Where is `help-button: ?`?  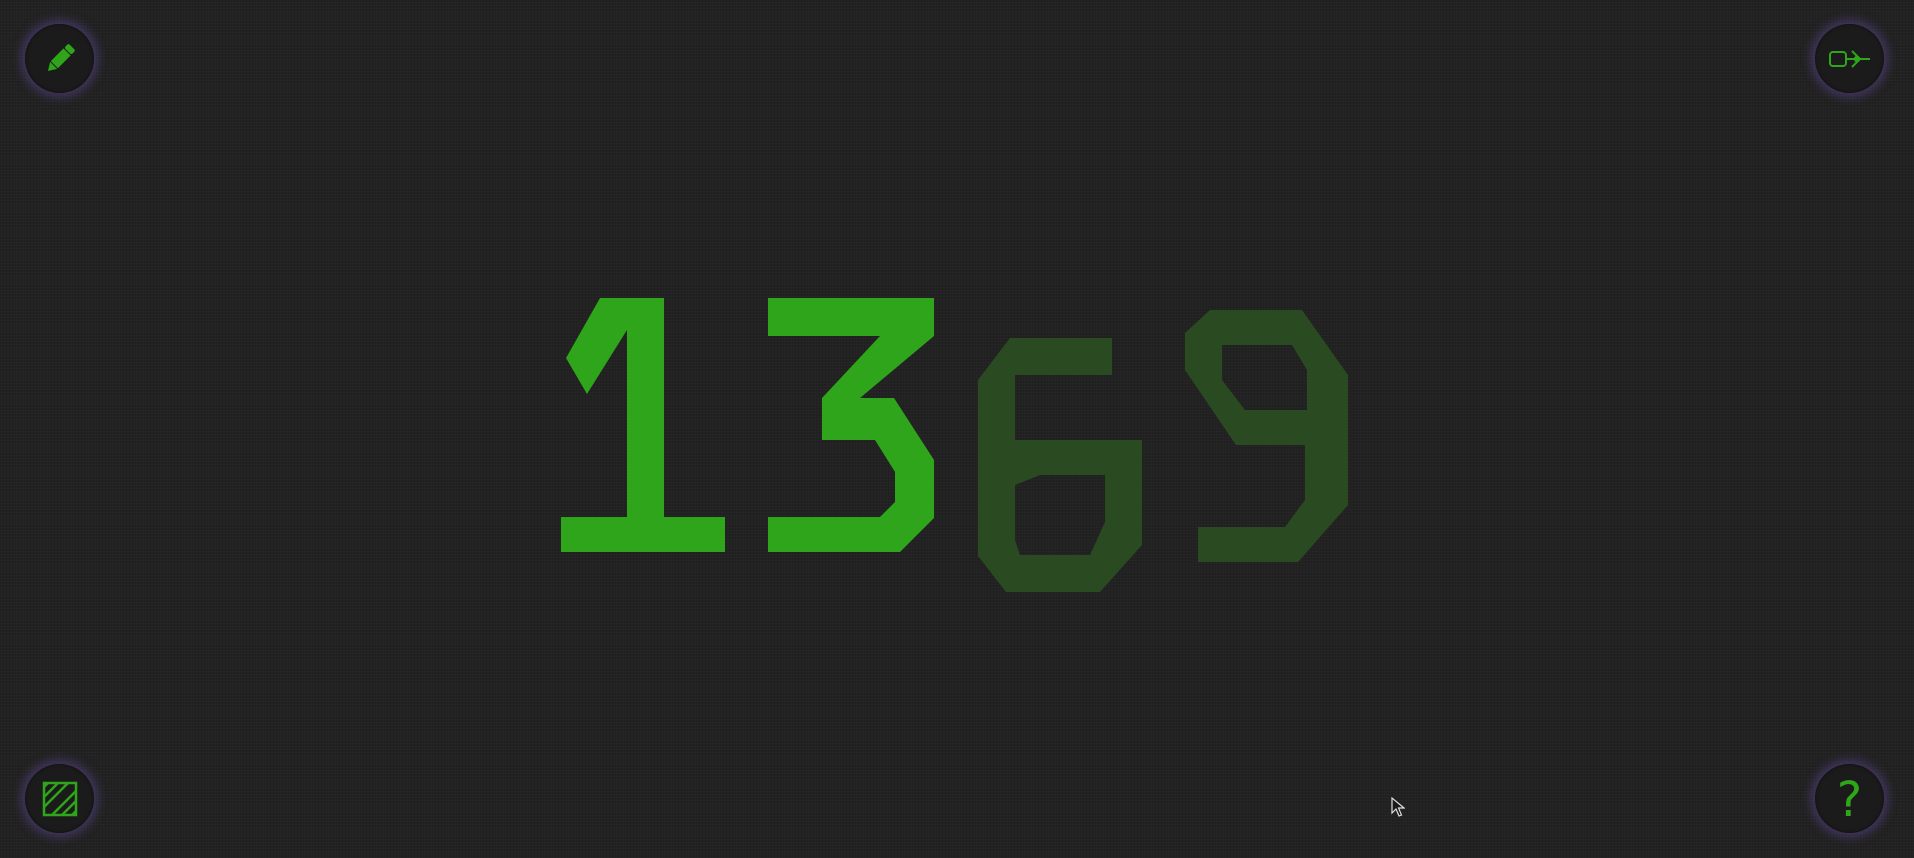
help-button: ? is located at coordinates (1849, 798).